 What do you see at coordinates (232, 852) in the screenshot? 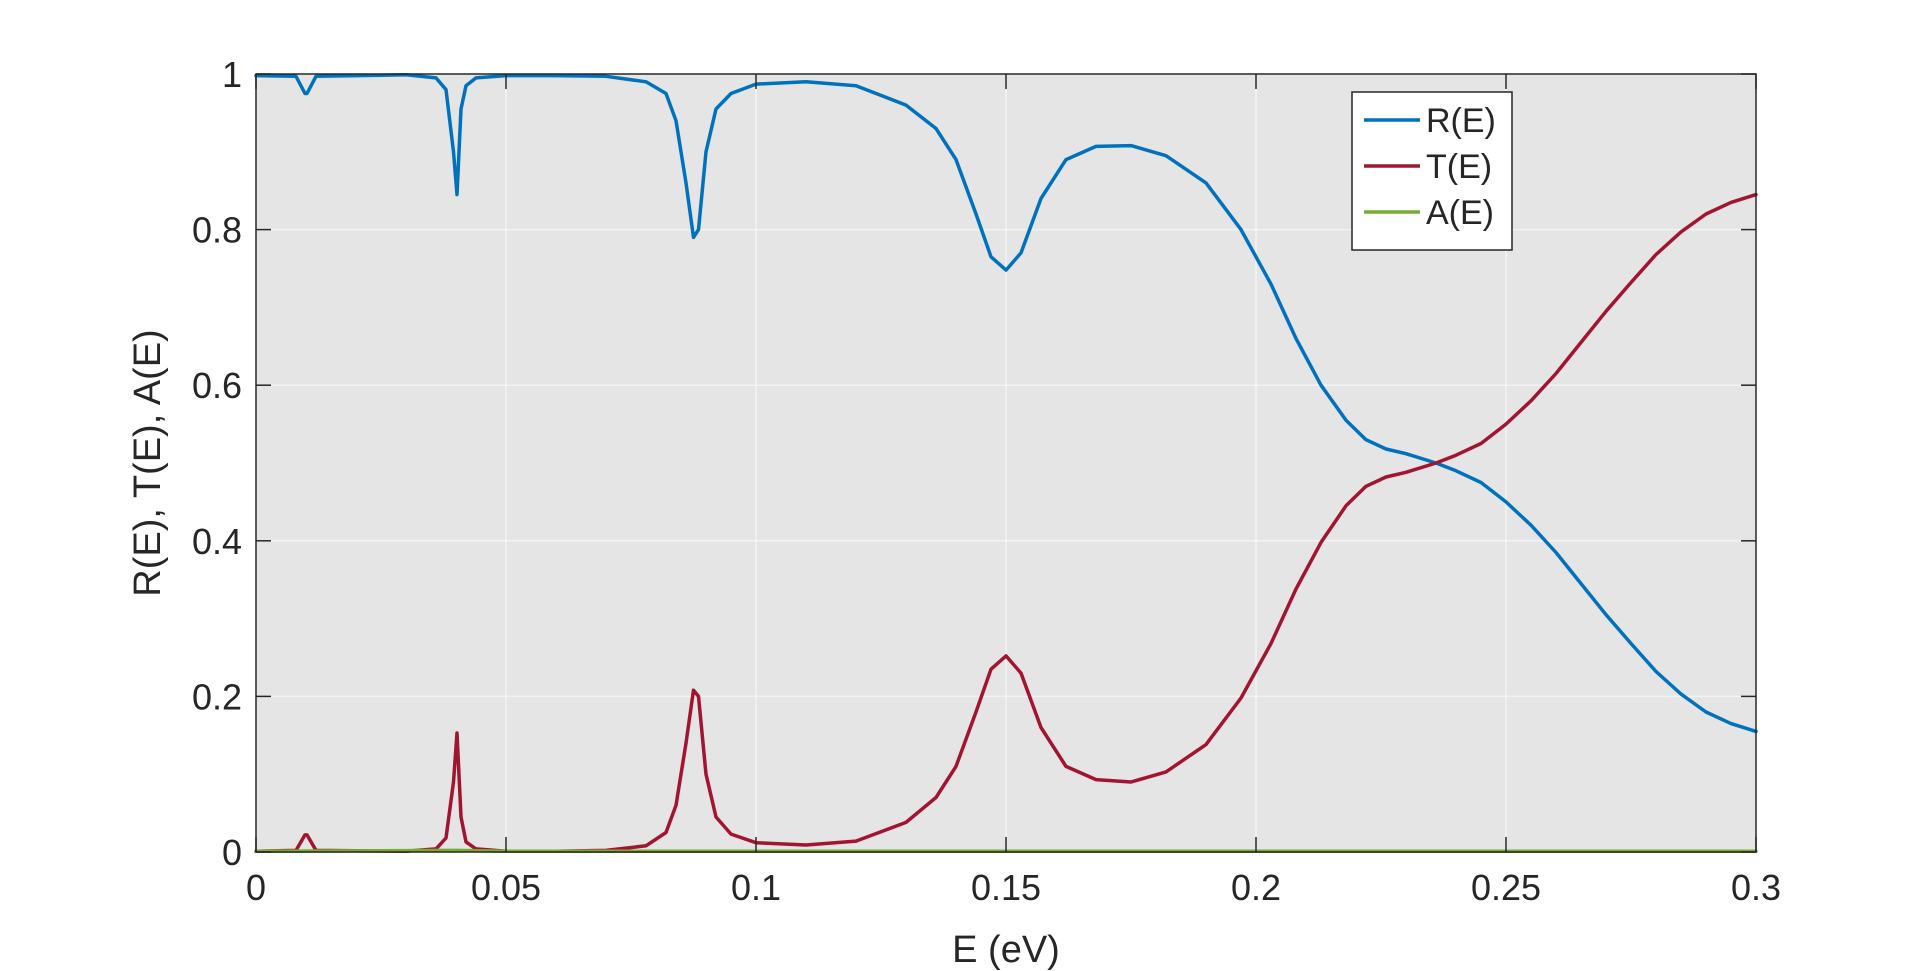
I see `y-tick-label: 0` at bounding box center [232, 852].